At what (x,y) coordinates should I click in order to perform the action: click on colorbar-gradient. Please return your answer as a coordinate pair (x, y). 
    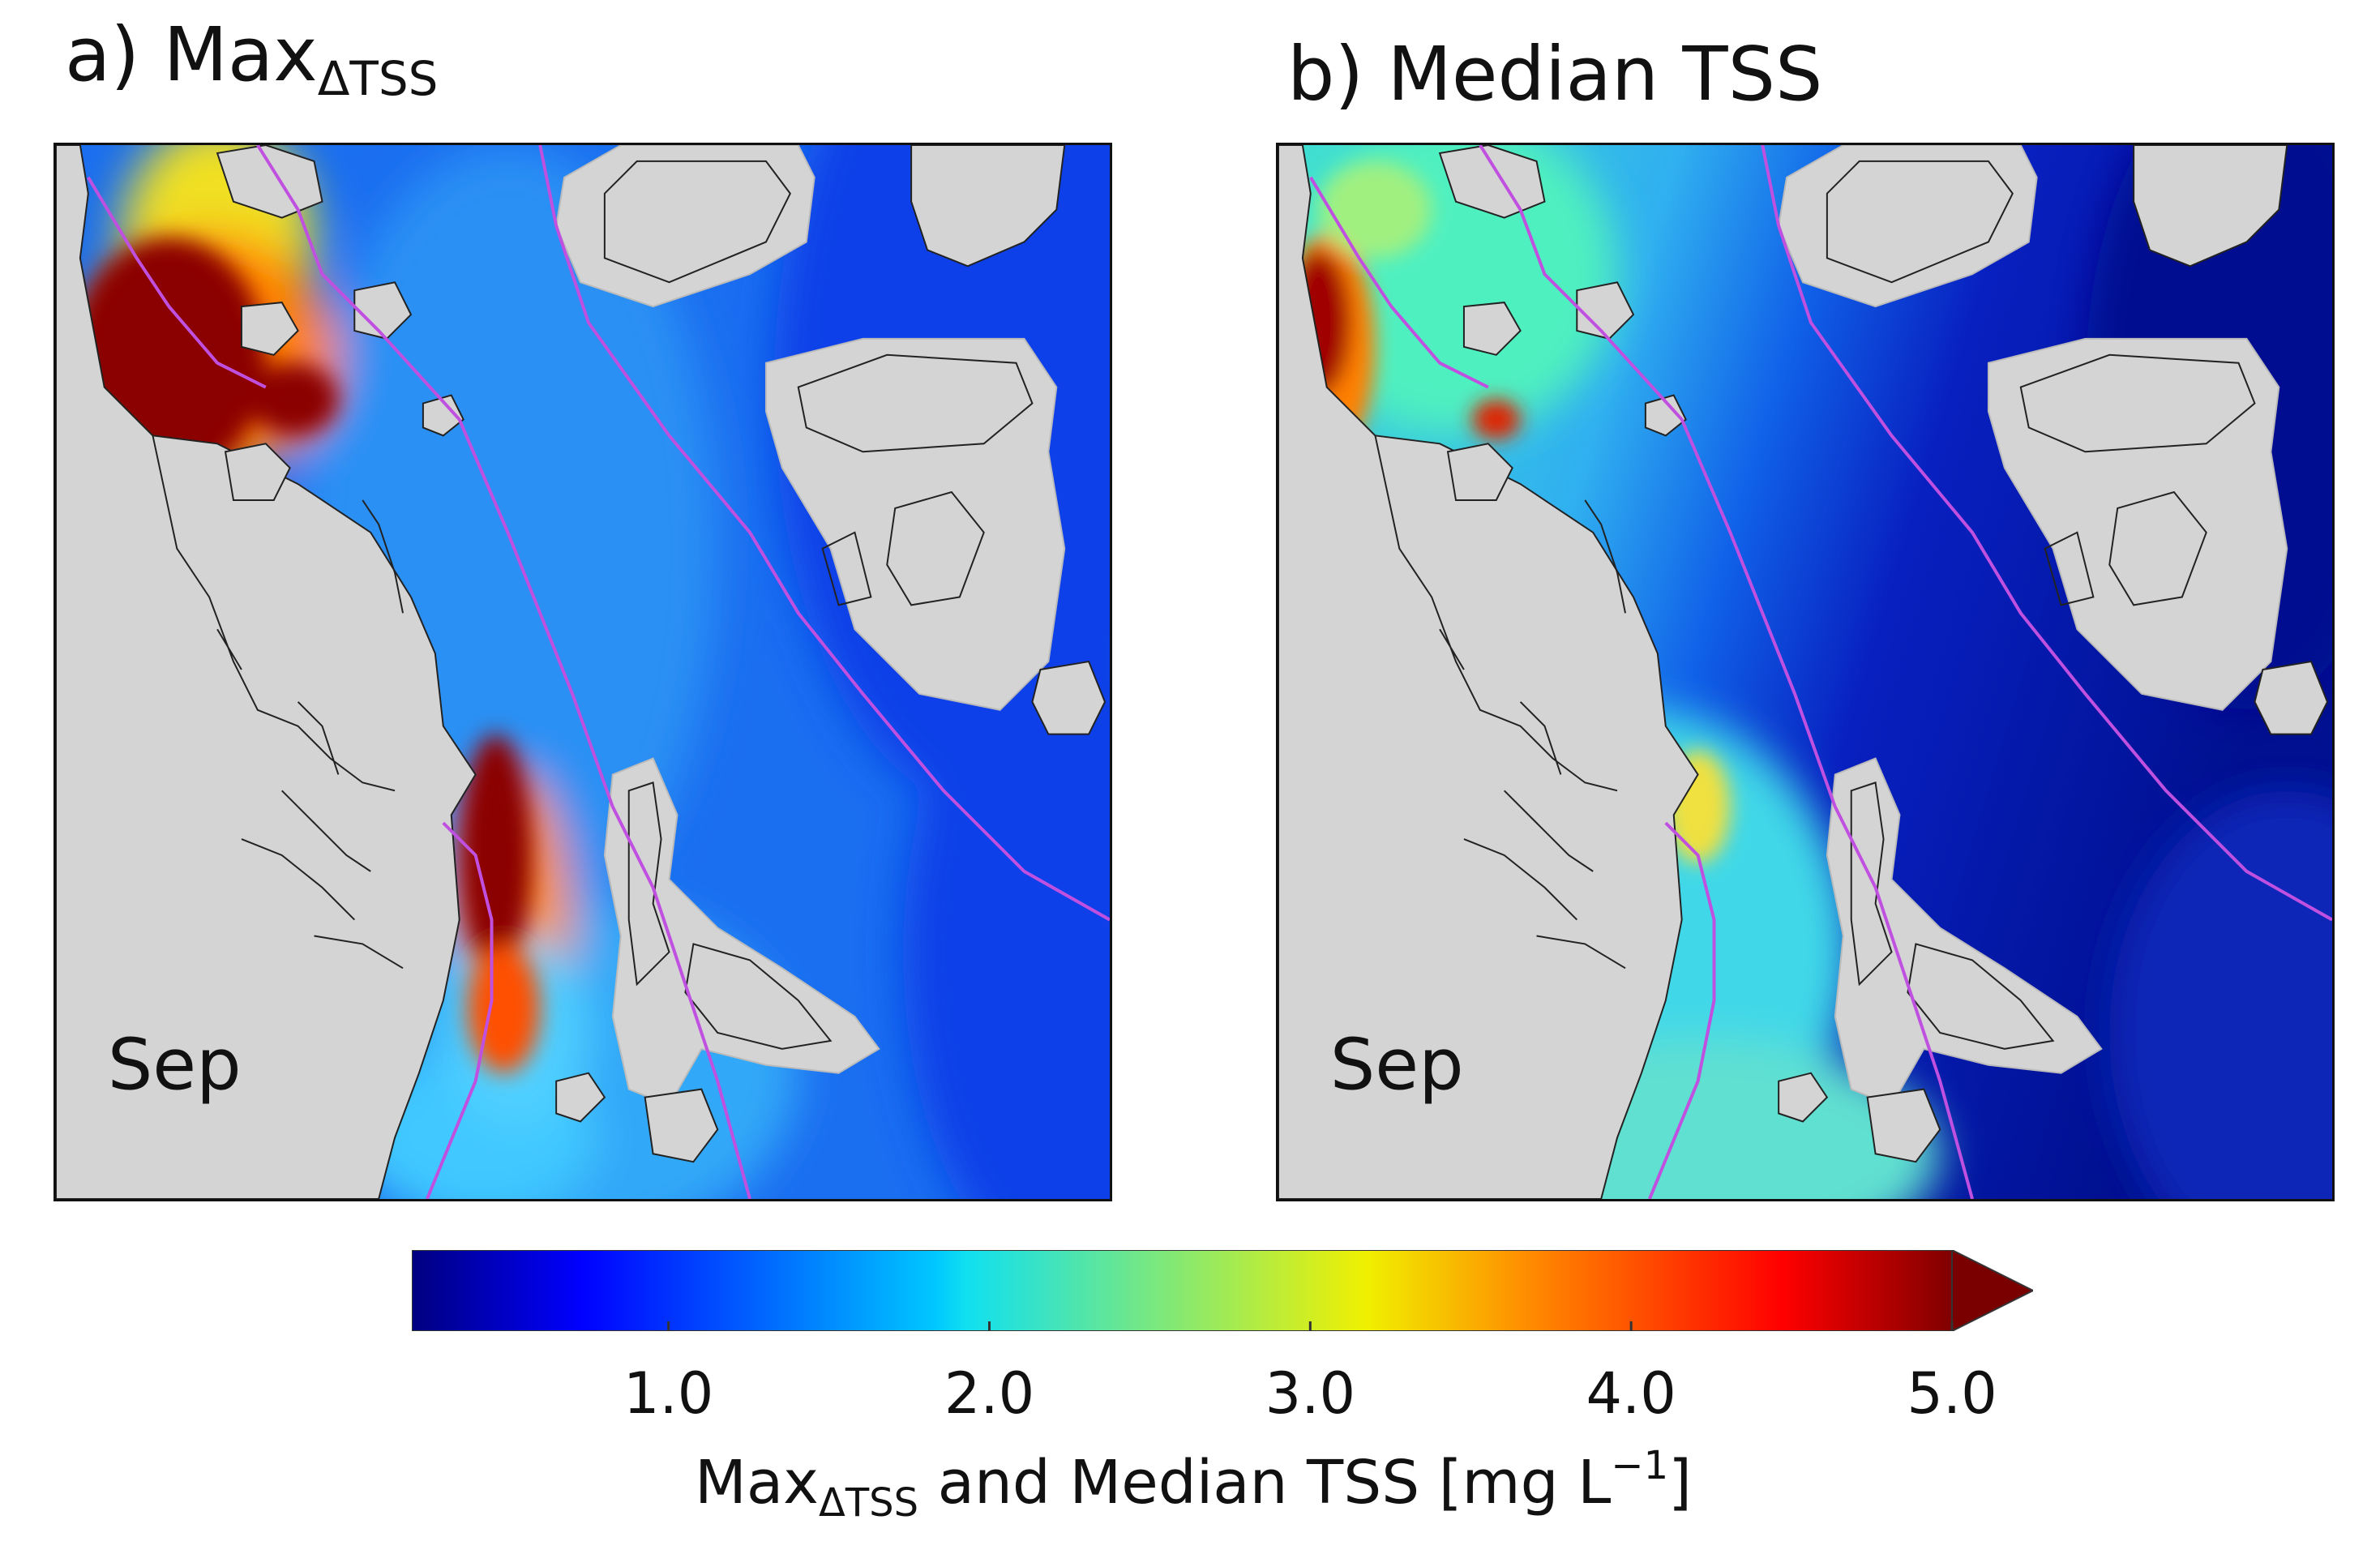
    Looking at the image, I should click on (1183, 1290).